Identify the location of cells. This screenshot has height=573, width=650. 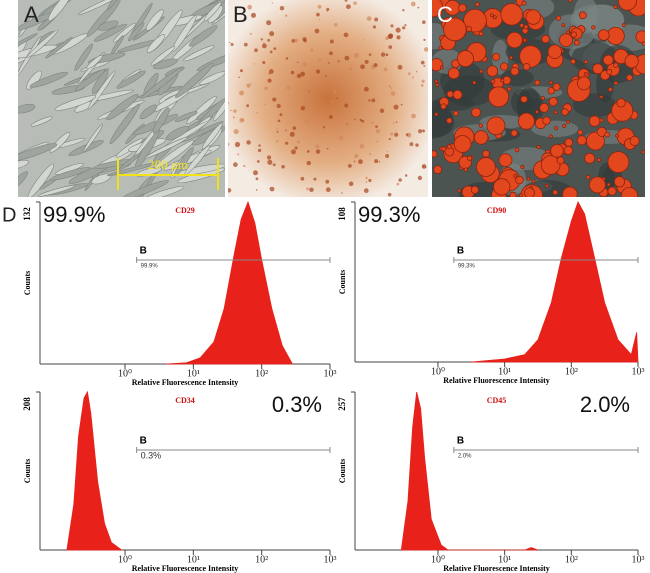
(121, 98).